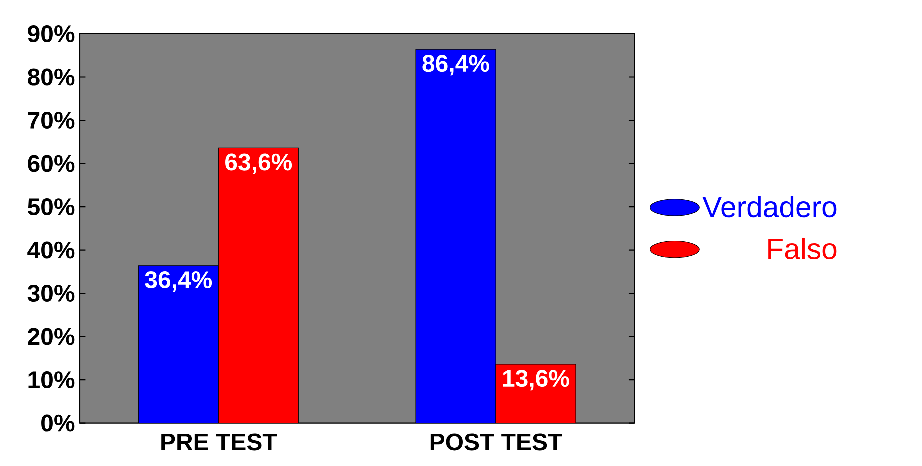 The image size is (922, 466). I want to click on y-tick-label: 0%, so click(58, 423).